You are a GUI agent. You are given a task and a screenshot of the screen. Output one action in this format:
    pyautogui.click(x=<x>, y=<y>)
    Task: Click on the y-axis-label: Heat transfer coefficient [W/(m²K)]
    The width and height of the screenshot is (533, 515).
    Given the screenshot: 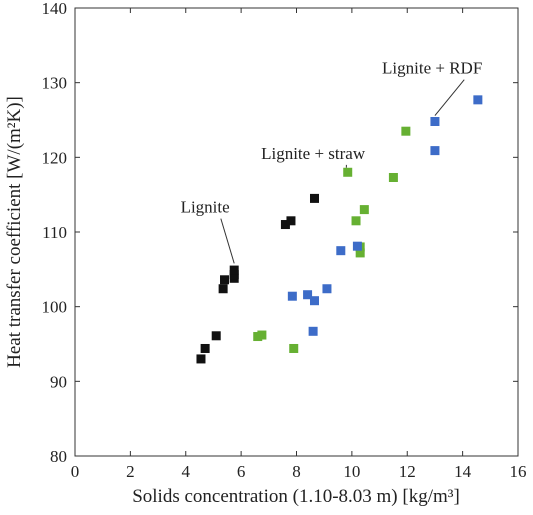 What is the action you would take?
    pyautogui.click(x=14, y=232)
    